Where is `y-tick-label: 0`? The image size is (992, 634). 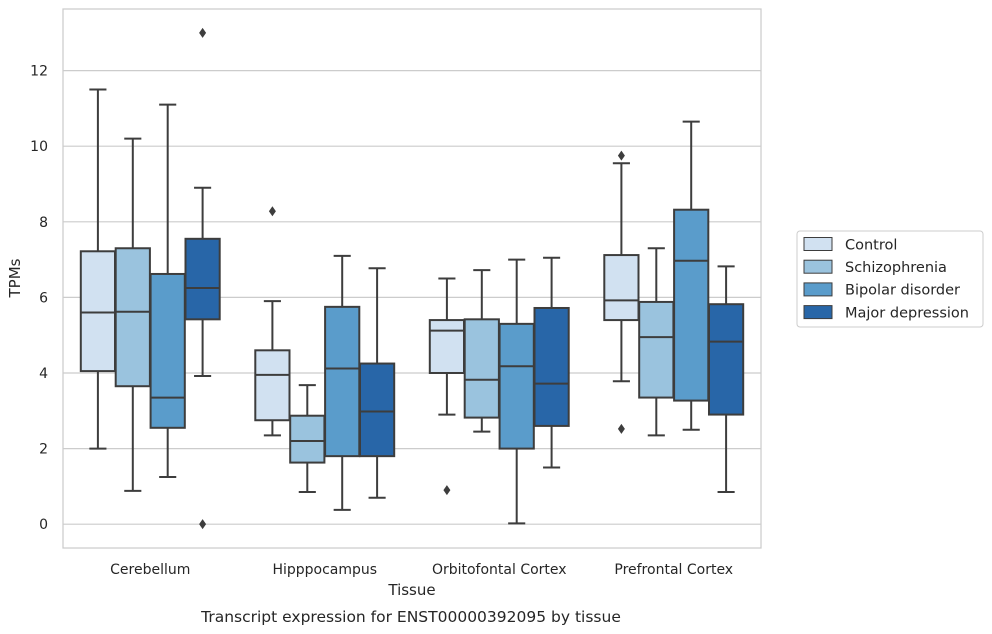
y-tick-label: 0 is located at coordinates (43, 525).